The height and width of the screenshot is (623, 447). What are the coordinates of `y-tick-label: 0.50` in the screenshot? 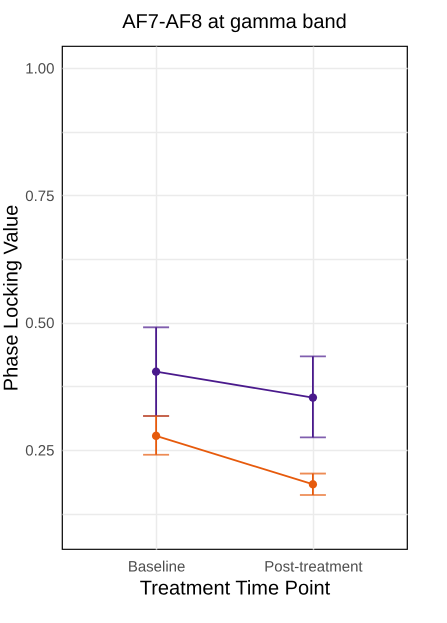 It's located at (39, 323).